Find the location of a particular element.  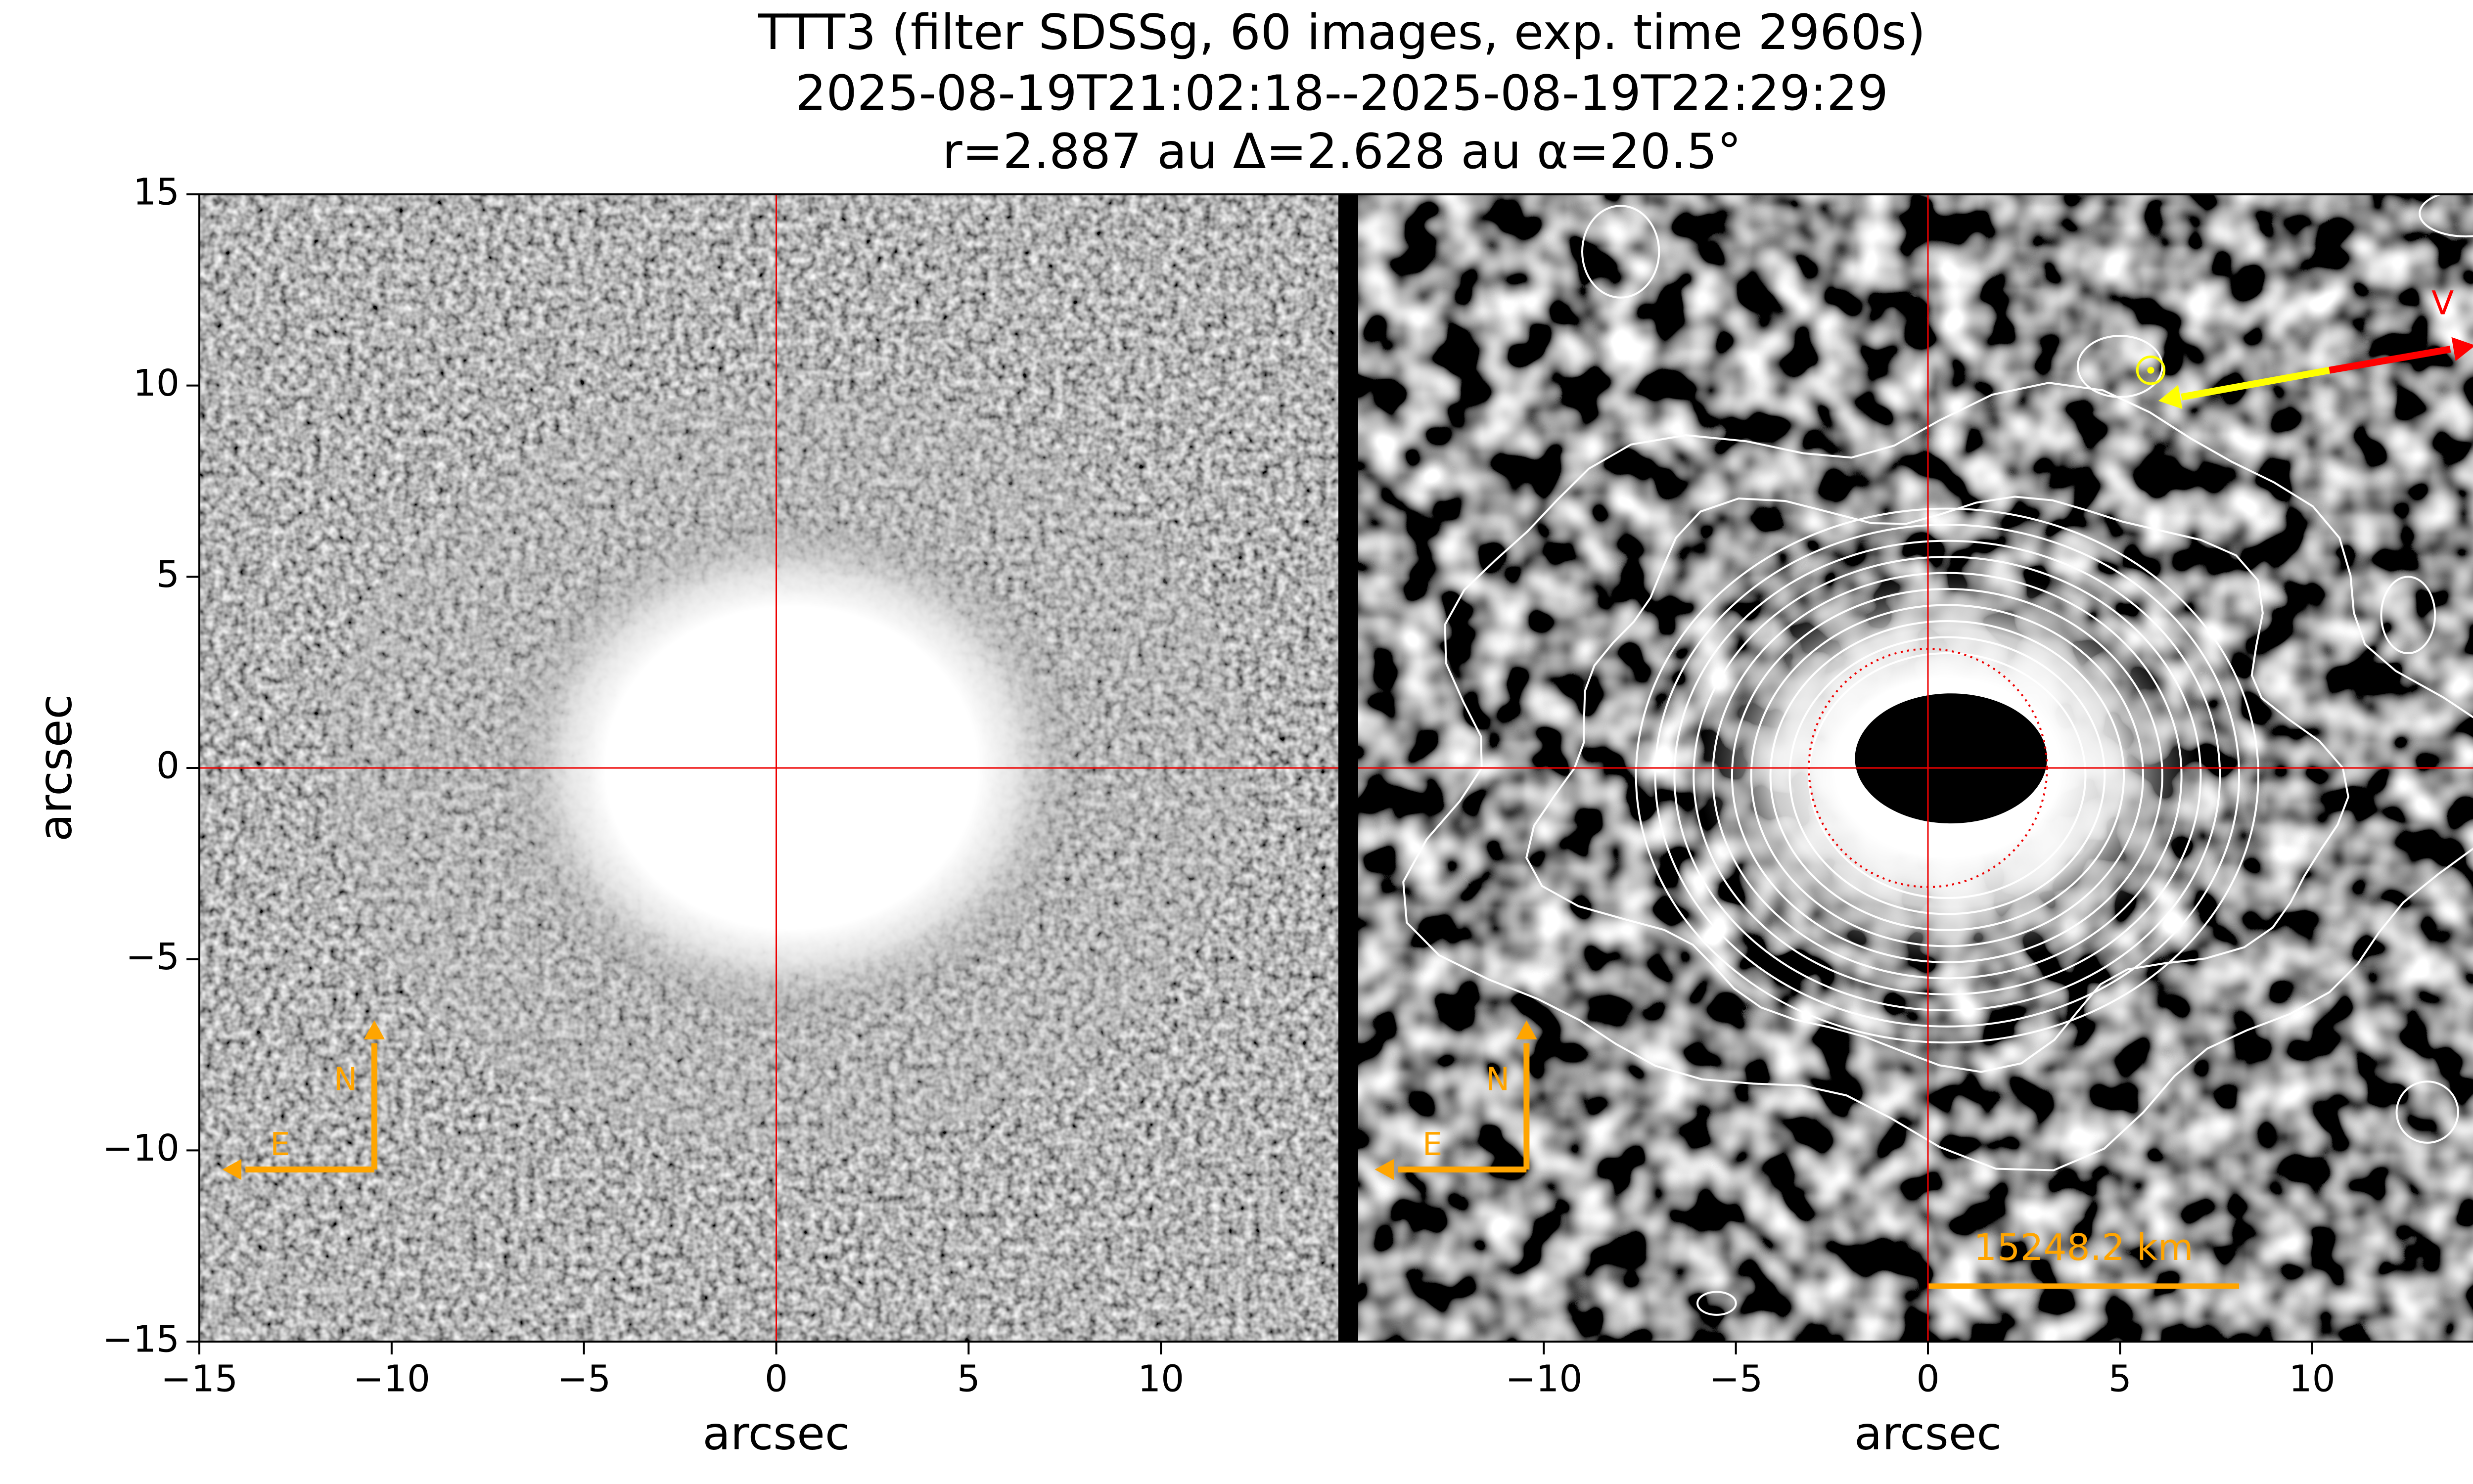

y-tick-label: 15 is located at coordinates (156, 192).